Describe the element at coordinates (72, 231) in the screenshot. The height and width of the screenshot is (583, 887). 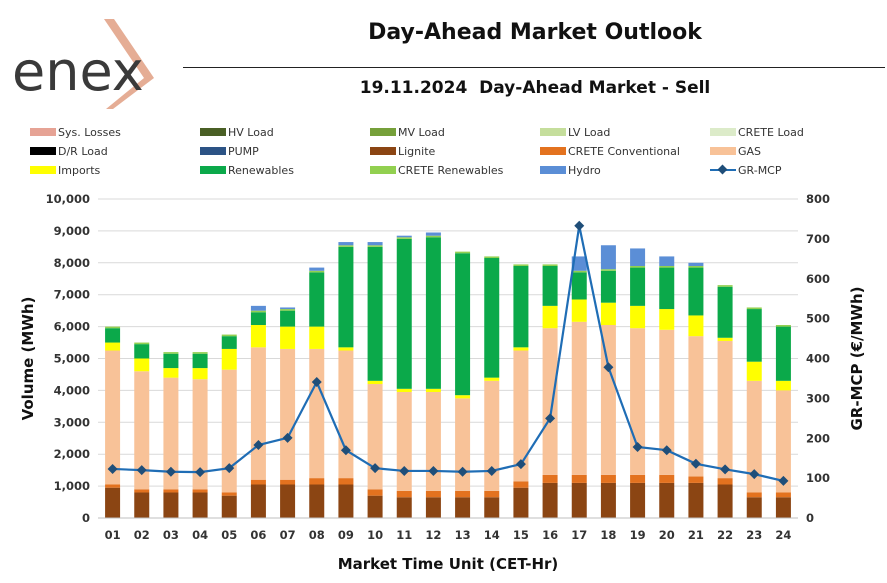
I see `y-tick-label: 9,000` at that location.